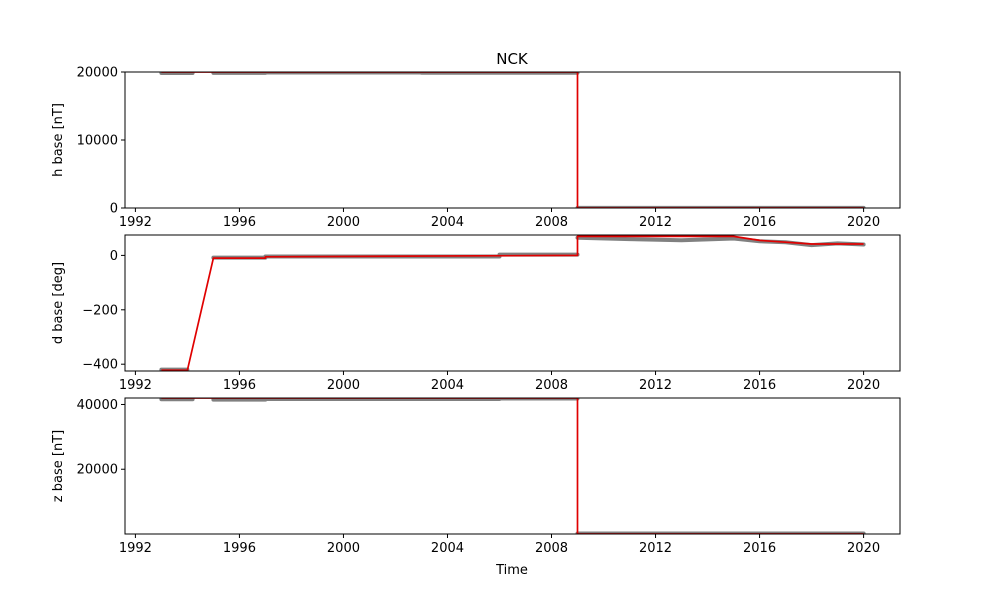  I want to click on panel-d-x-tick-label: 1996, so click(239, 385).